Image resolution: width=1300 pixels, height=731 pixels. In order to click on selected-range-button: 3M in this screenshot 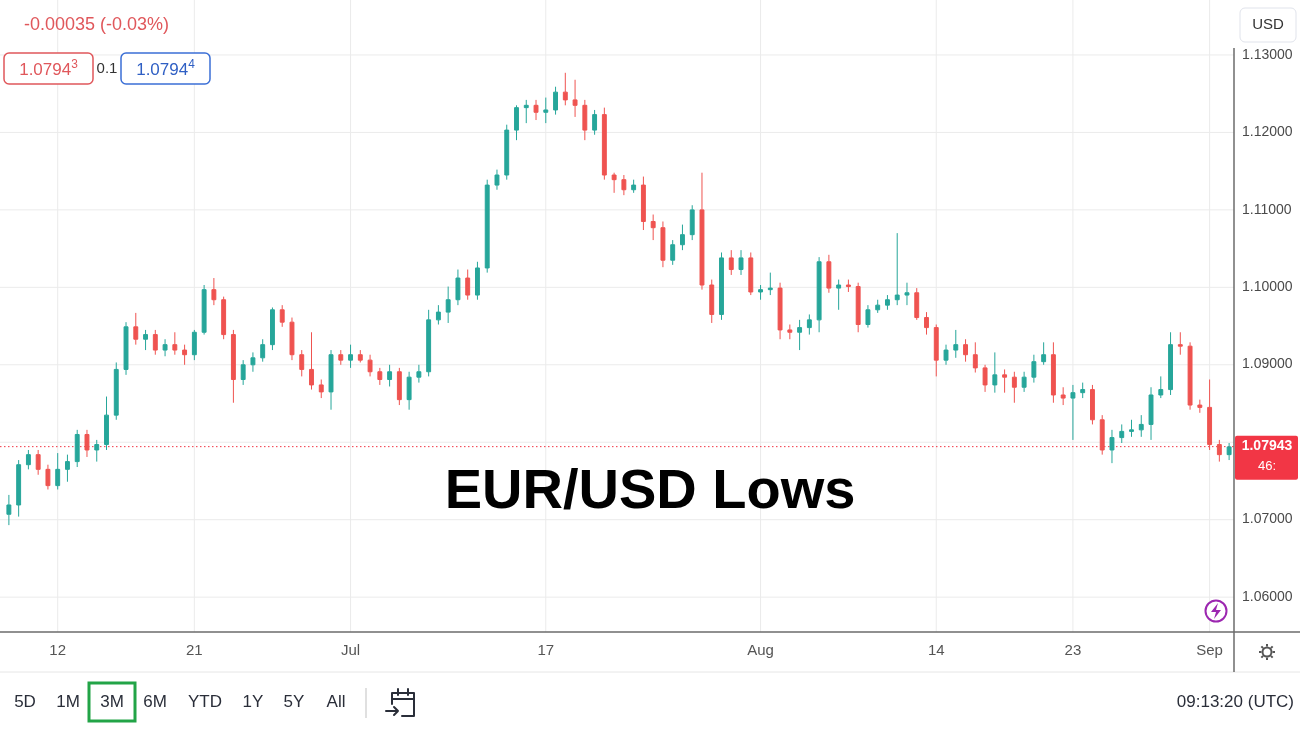, I will do `click(112, 702)`.